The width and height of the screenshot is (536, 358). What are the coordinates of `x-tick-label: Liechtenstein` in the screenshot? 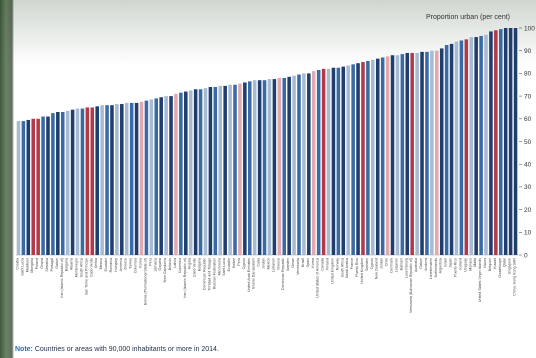 It's located at (431, 268).